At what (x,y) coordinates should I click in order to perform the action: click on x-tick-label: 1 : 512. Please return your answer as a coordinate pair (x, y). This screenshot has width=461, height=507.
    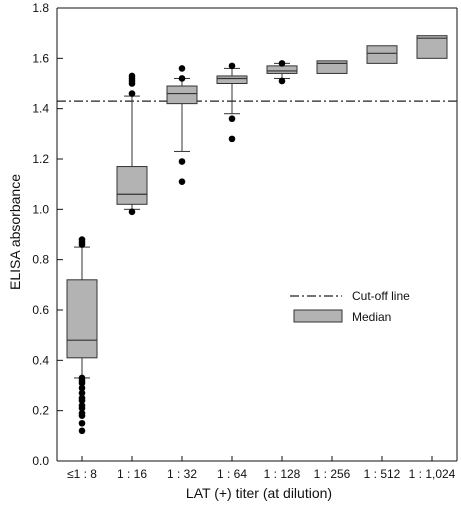
    Looking at the image, I should click on (382, 474).